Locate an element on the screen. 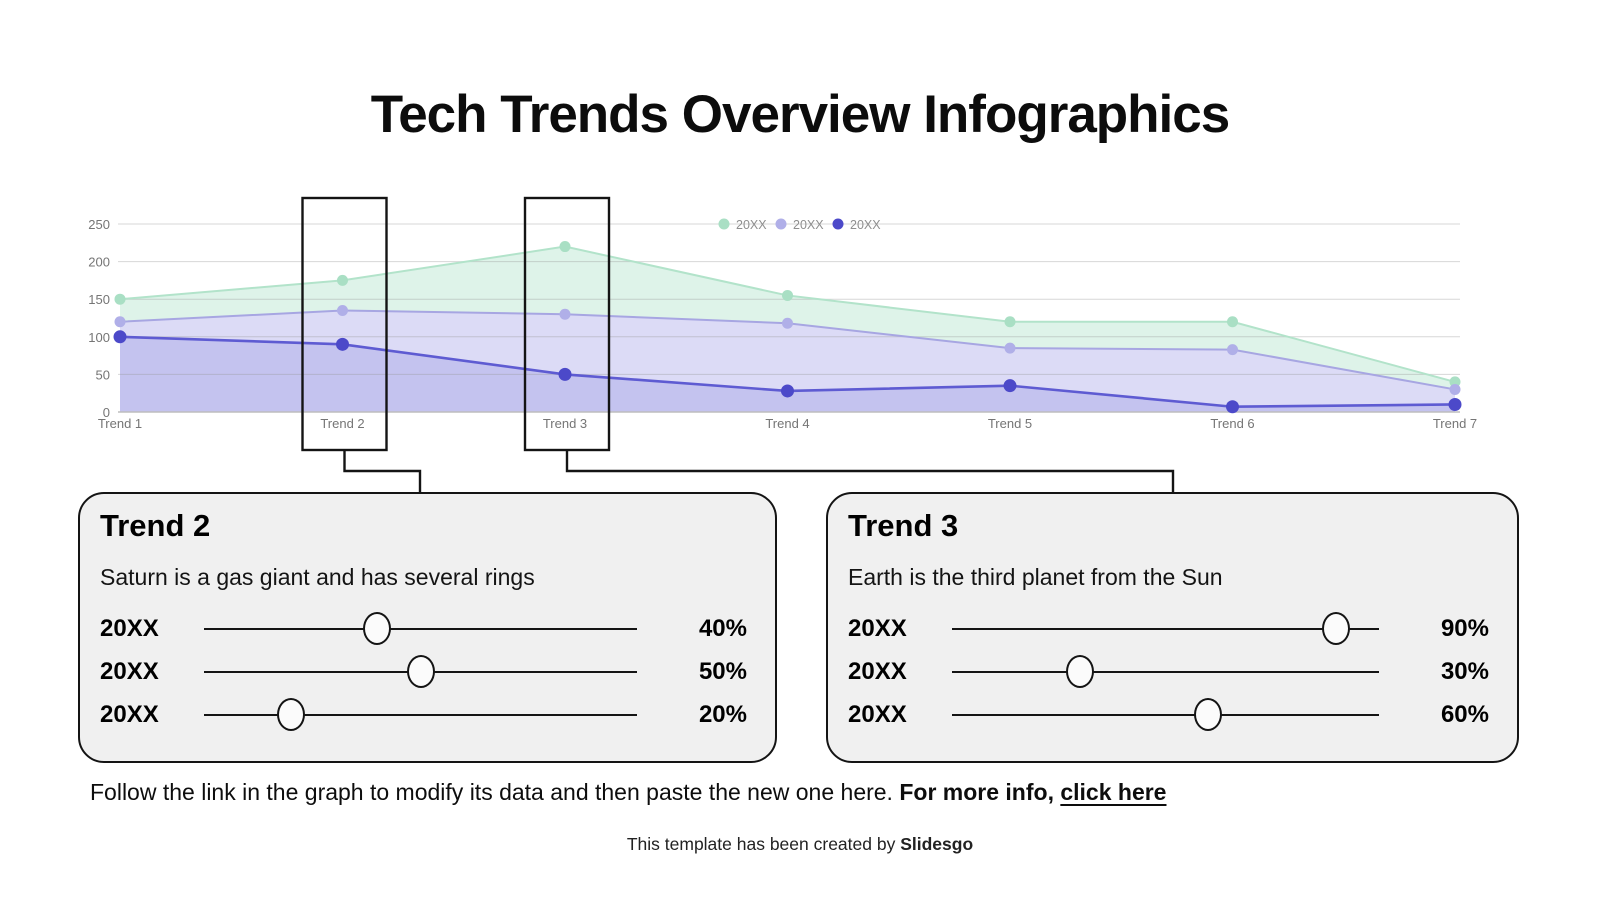 This screenshot has height=900, width=1600. stat-row: 20XX 20% is located at coordinates (423, 714).